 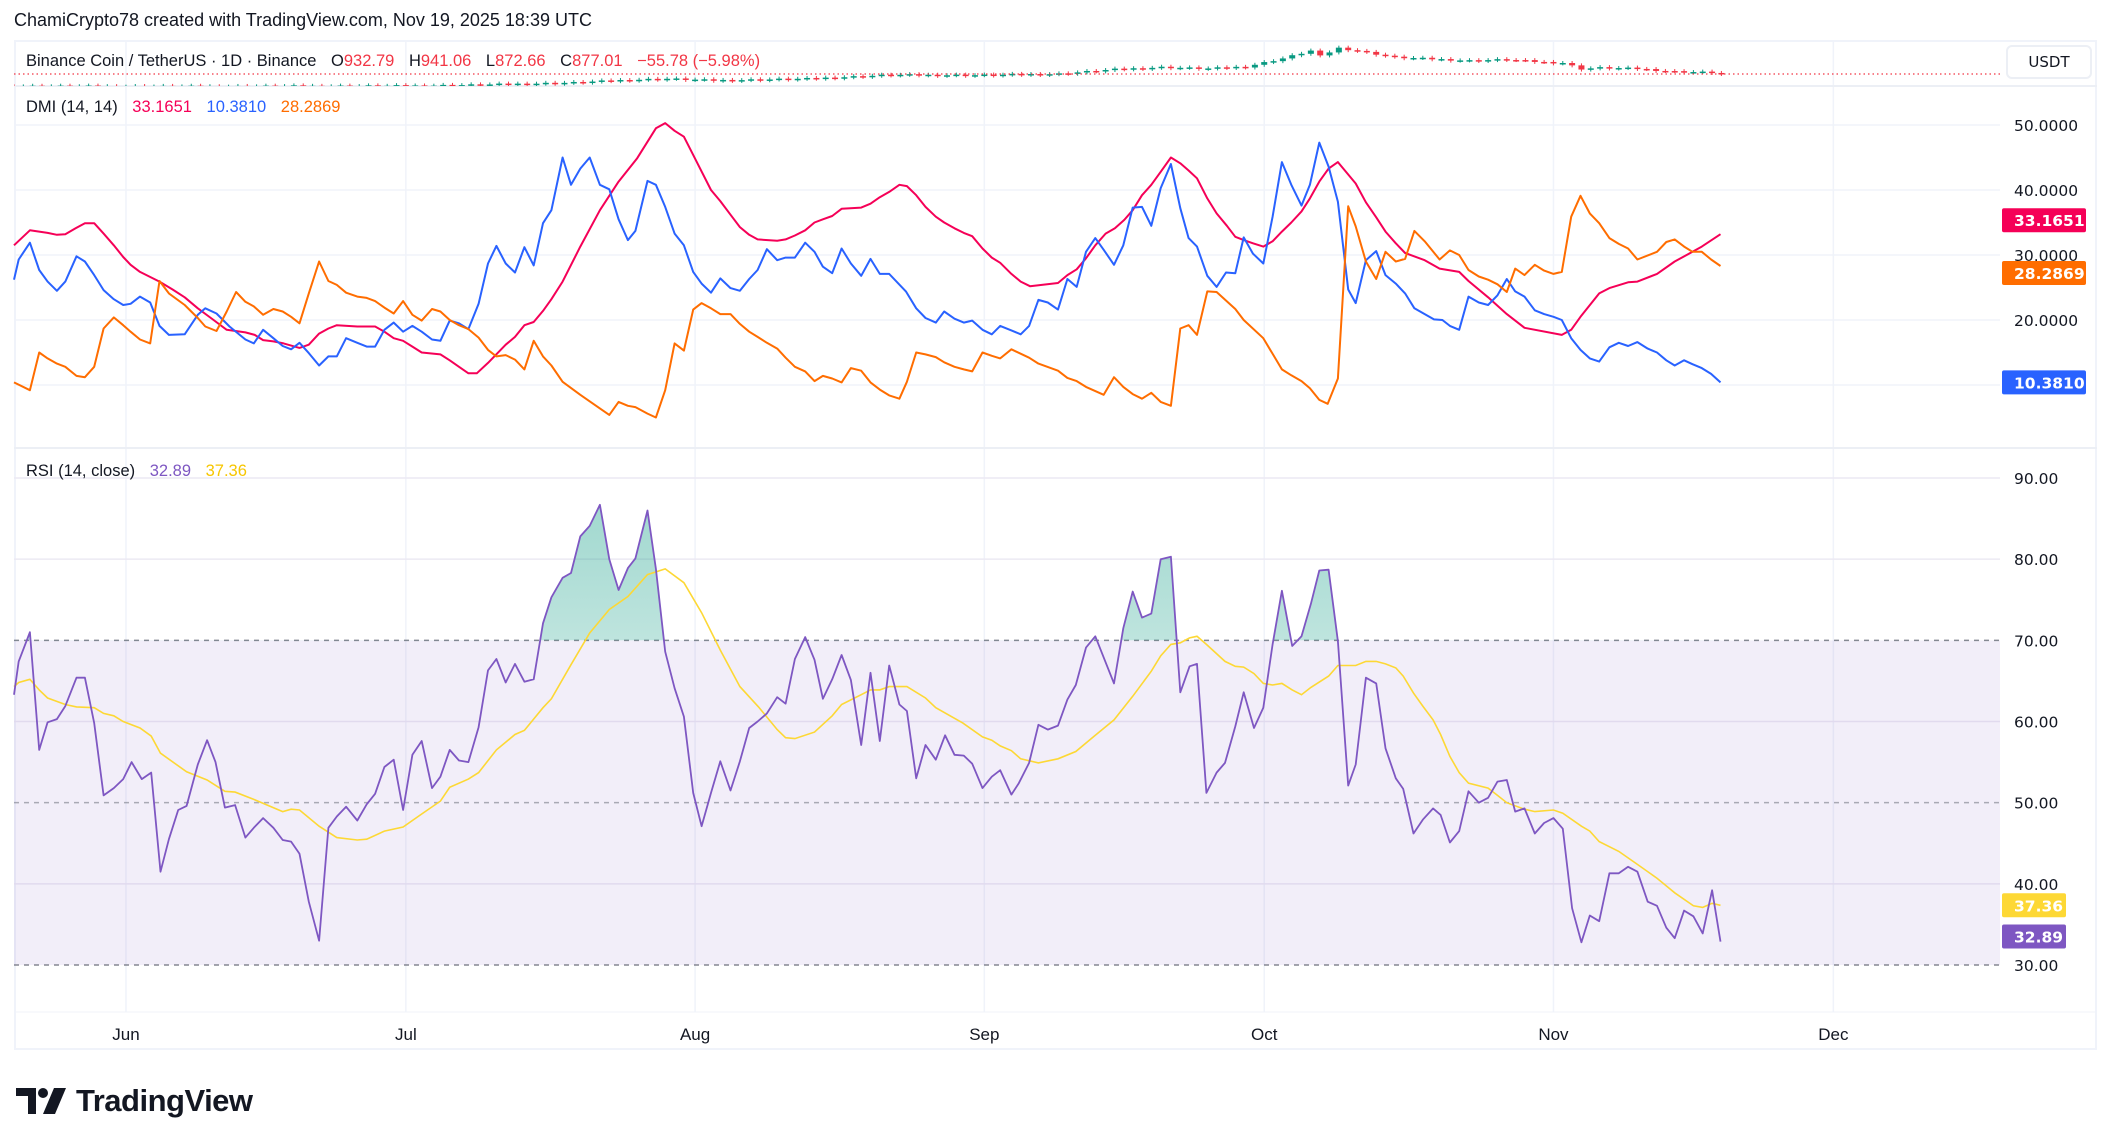 What do you see at coordinates (1553, 1034) in the screenshot?
I see `time-axis-label-nov: Nov` at bounding box center [1553, 1034].